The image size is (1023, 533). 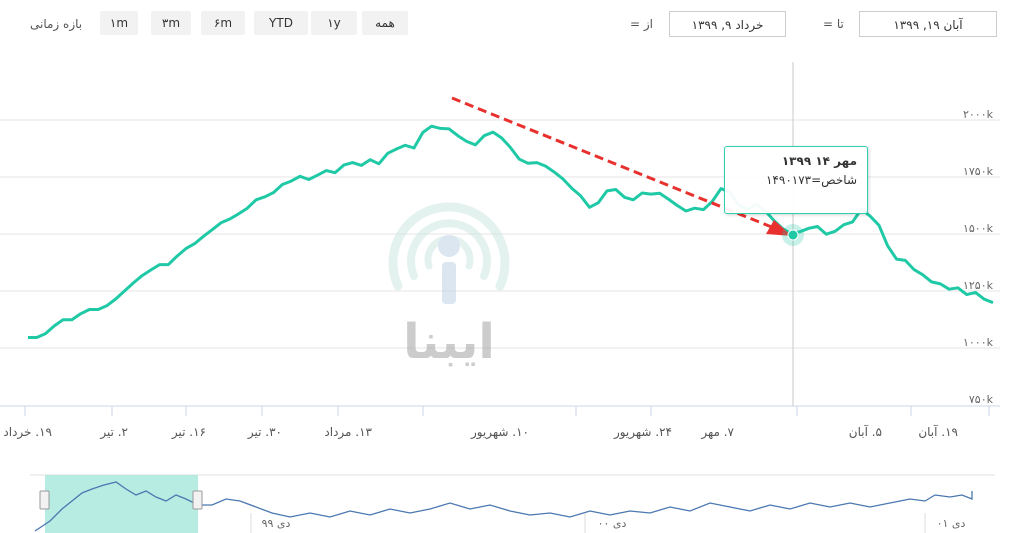 I want to click on range-button-1m: ۱m, so click(x=119, y=23).